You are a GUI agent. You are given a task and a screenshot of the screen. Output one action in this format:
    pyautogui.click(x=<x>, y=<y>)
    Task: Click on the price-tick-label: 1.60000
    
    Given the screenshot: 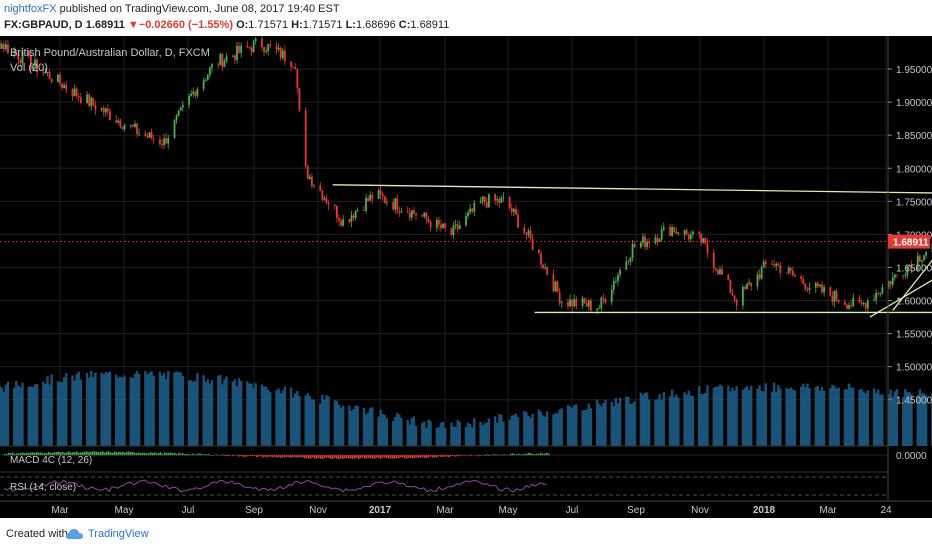 What is the action you would take?
    pyautogui.click(x=914, y=302)
    